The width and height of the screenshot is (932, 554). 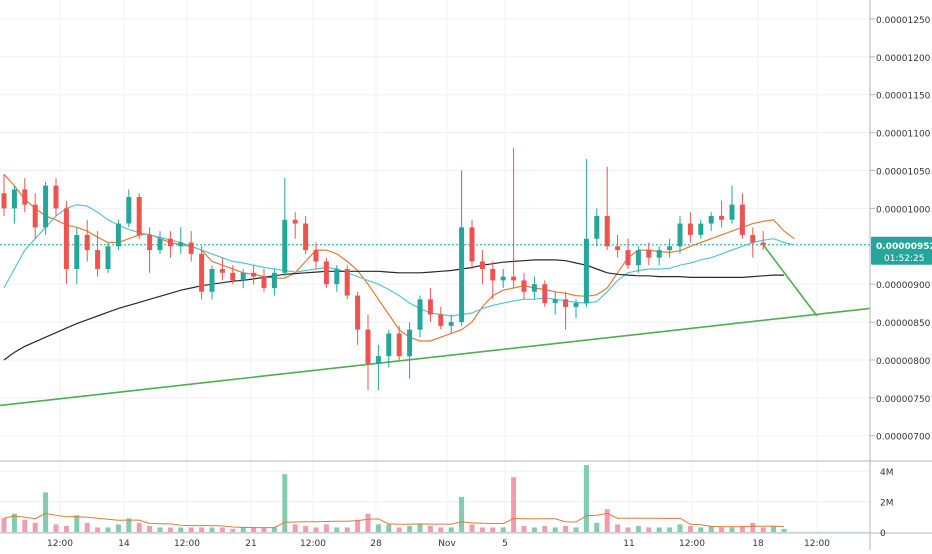 I want to click on volume-grid, so click(x=435, y=501).